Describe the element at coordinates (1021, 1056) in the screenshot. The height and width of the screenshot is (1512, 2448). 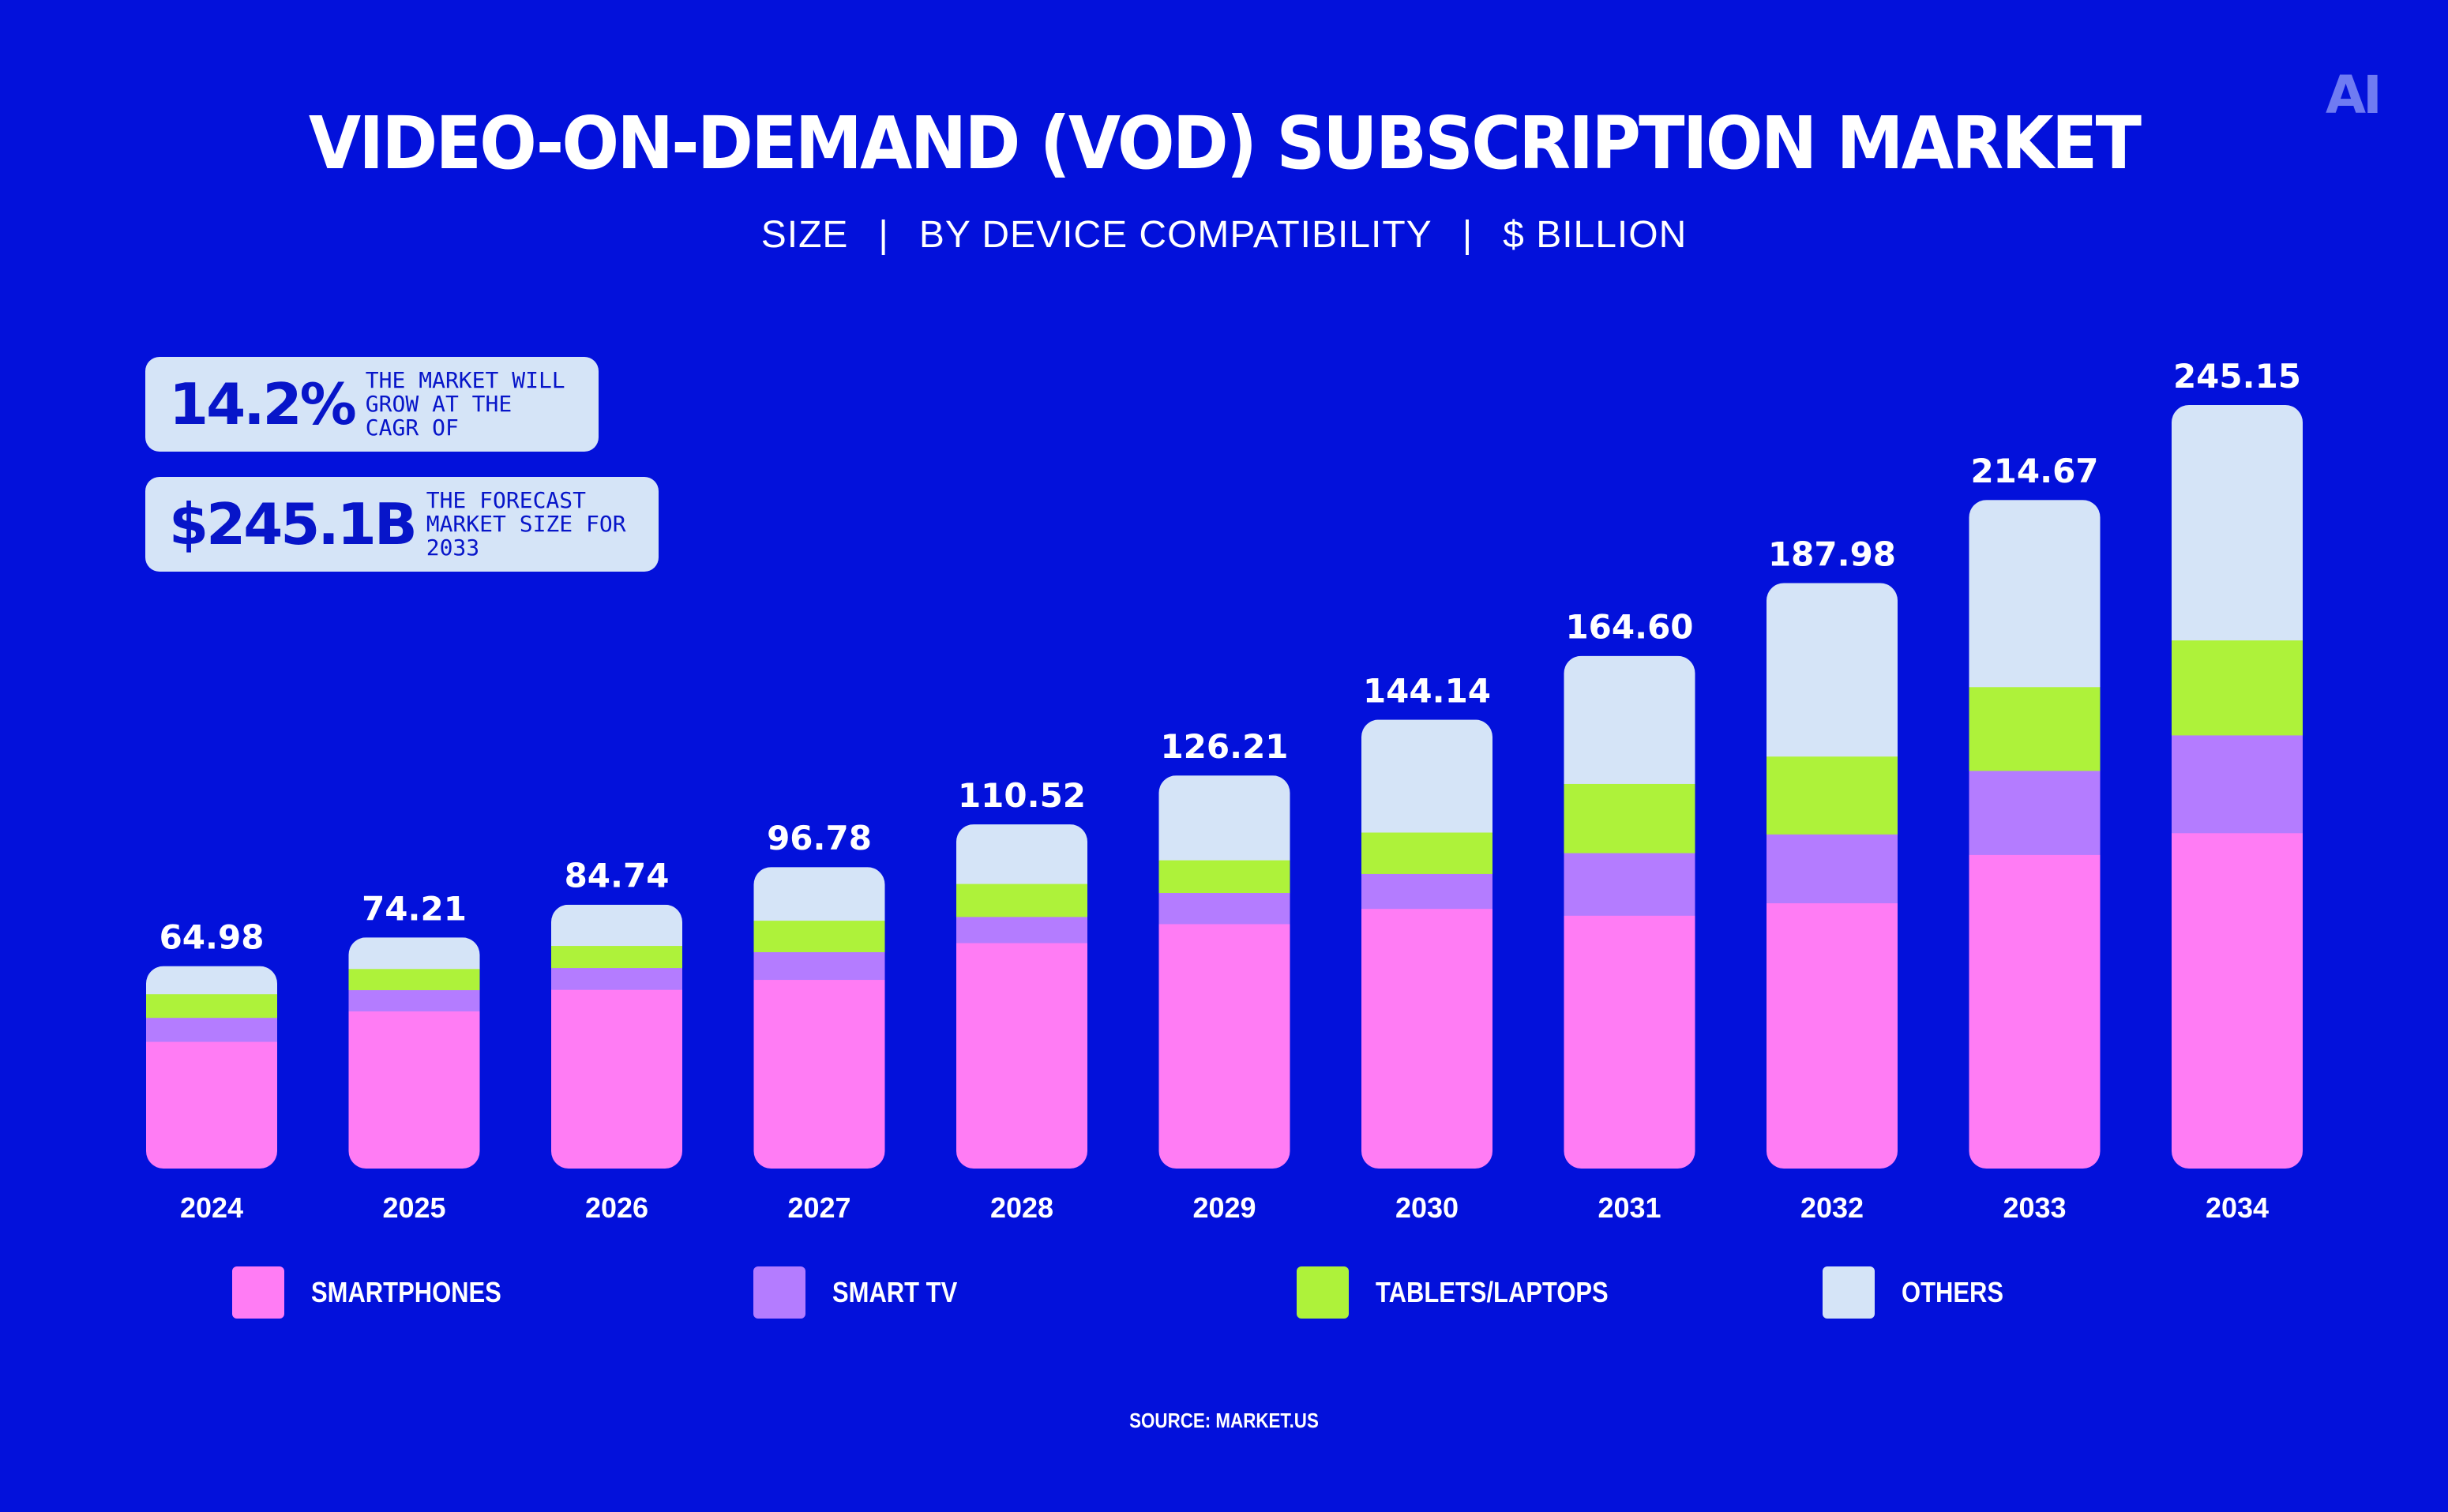
I see `bar-segment-smartphones-2028` at that location.